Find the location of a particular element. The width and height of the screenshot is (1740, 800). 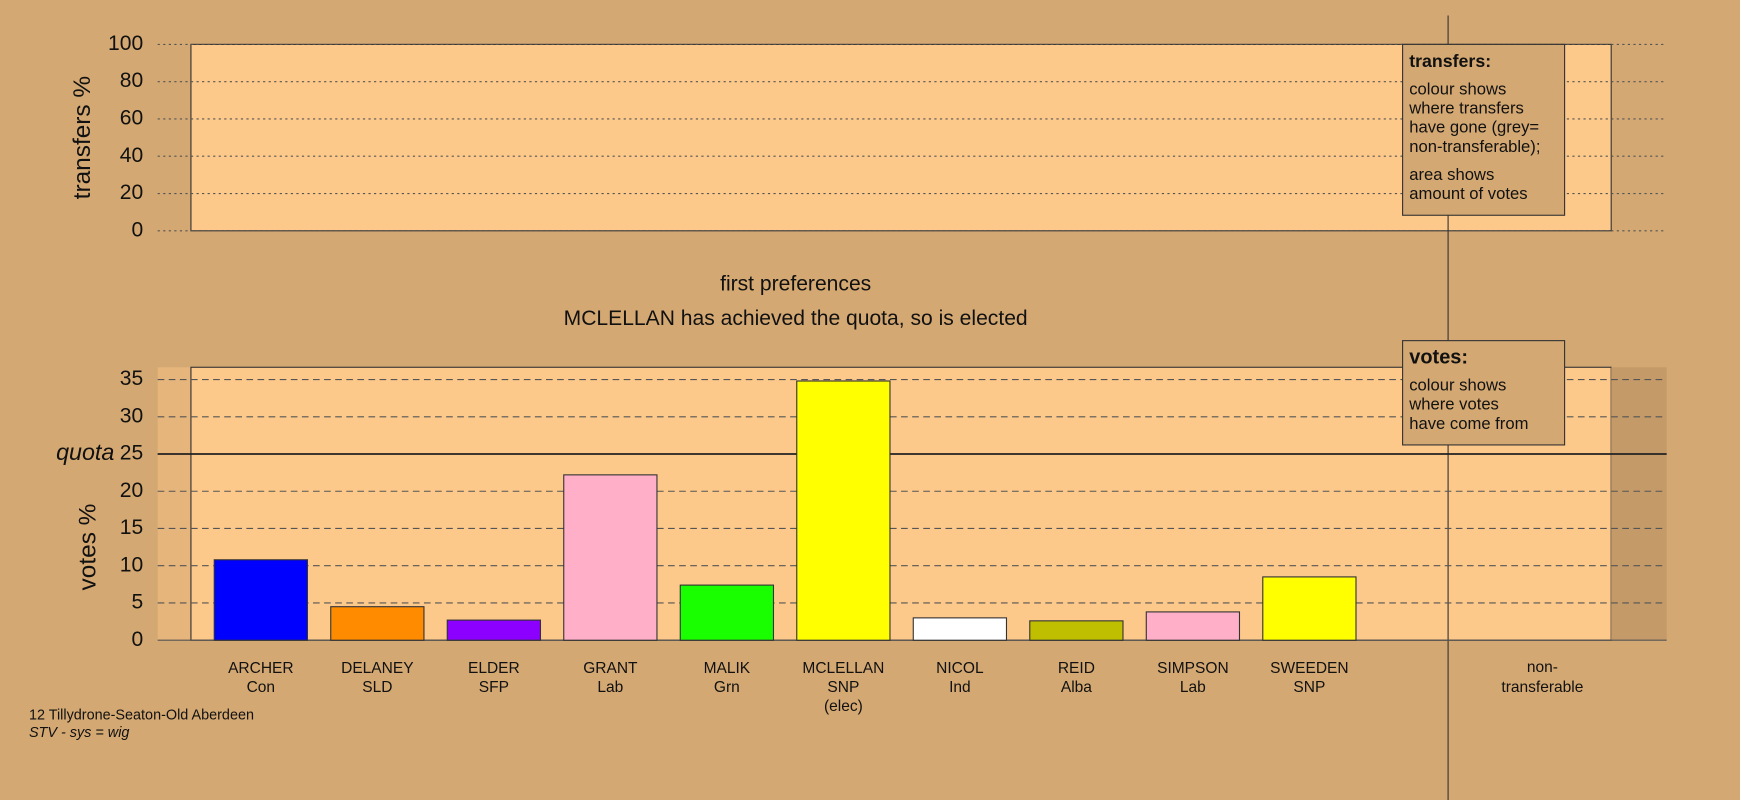

legend-title: votes: is located at coordinates (1438, 358).